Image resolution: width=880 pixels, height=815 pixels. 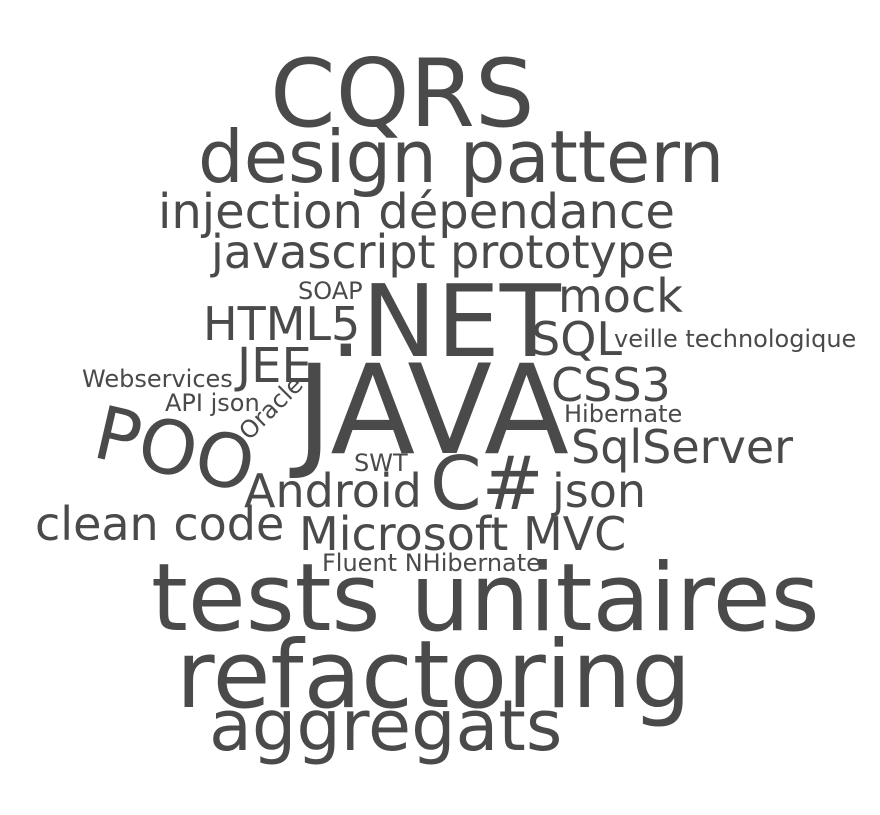 What do you see at coordinates (577, 339) in the screenshot?
I see `word-sql: SQL` at bounding box center [577, 339].